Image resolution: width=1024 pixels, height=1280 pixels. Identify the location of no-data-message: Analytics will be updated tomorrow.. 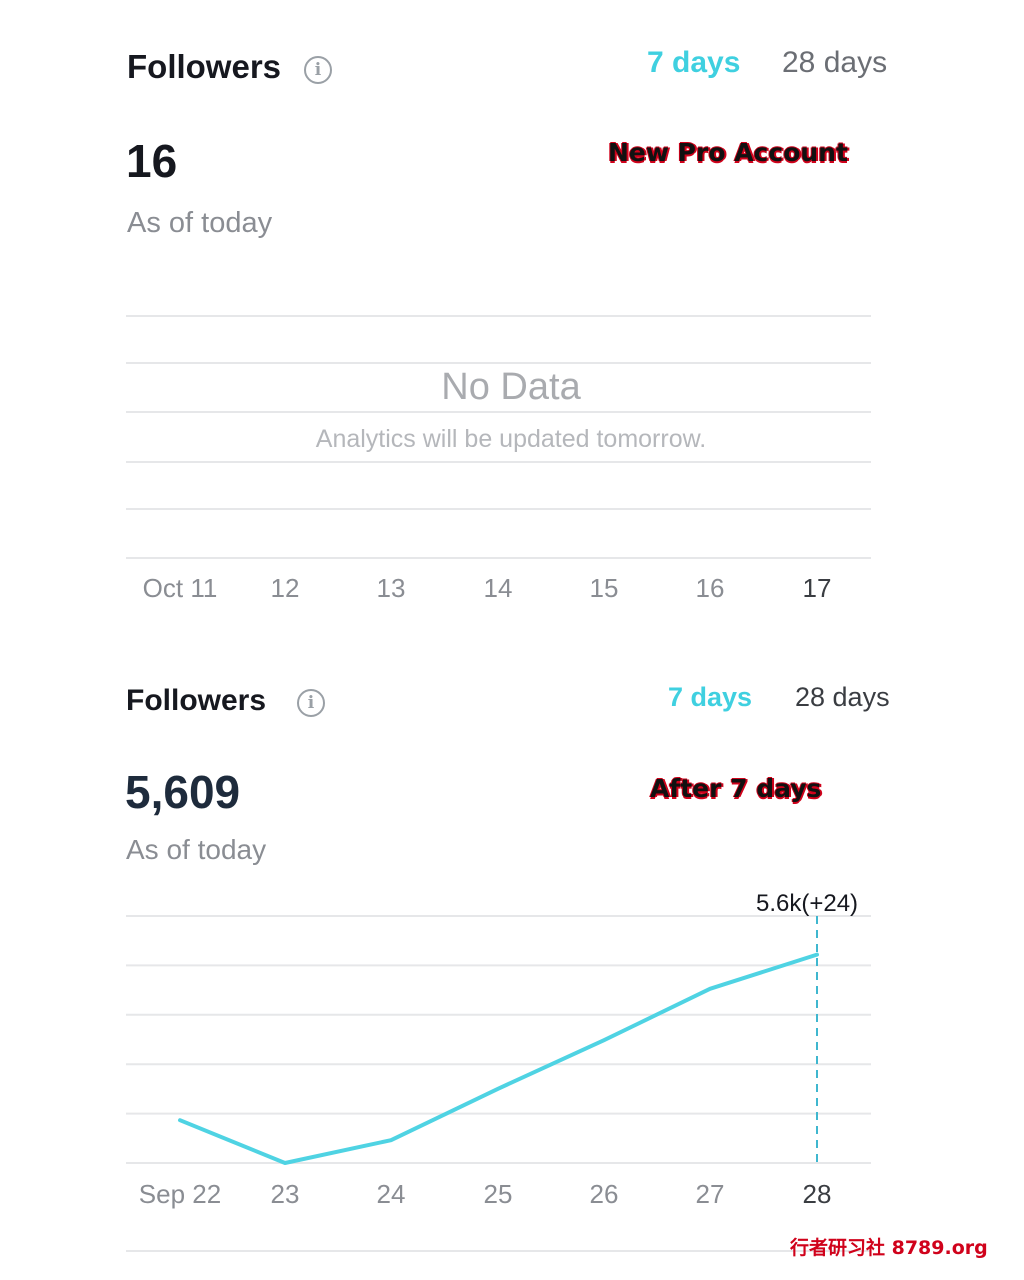
(511, 439).